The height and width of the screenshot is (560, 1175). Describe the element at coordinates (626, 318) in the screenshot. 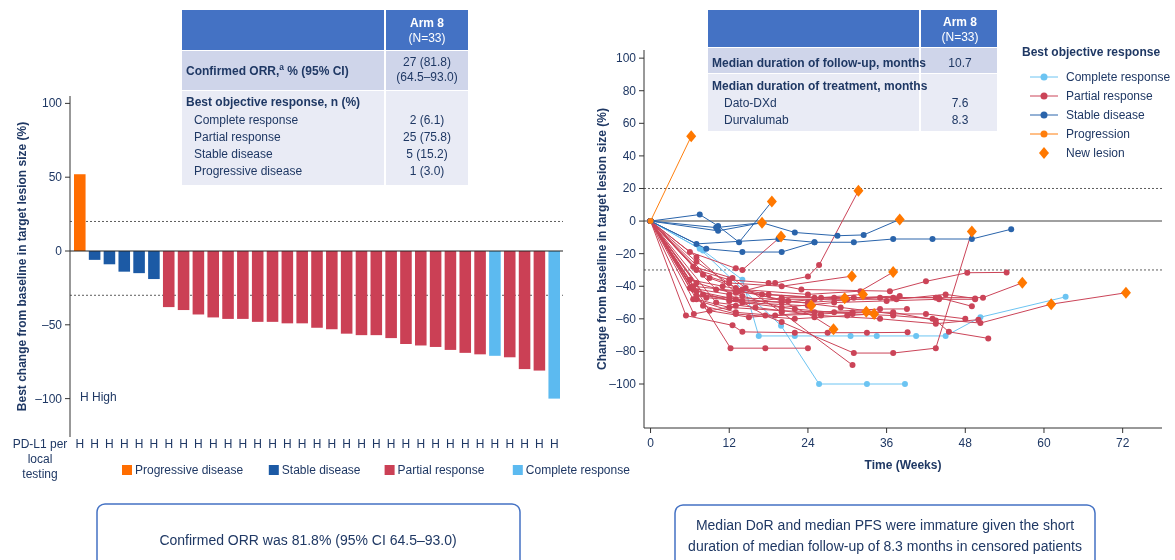

I see `y-tick-label: –60` at that location.